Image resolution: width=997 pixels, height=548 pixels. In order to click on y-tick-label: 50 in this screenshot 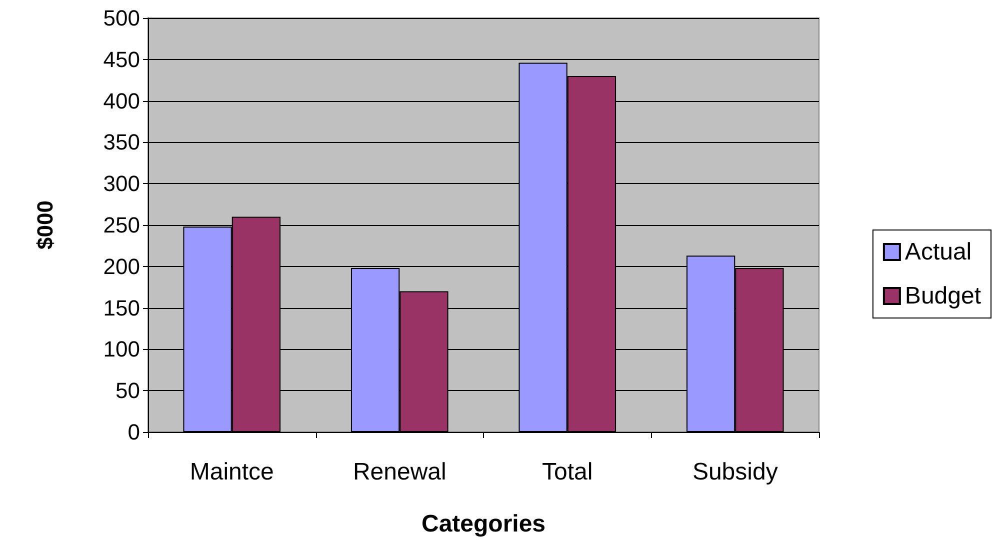, I will do `click(128, 391)`.